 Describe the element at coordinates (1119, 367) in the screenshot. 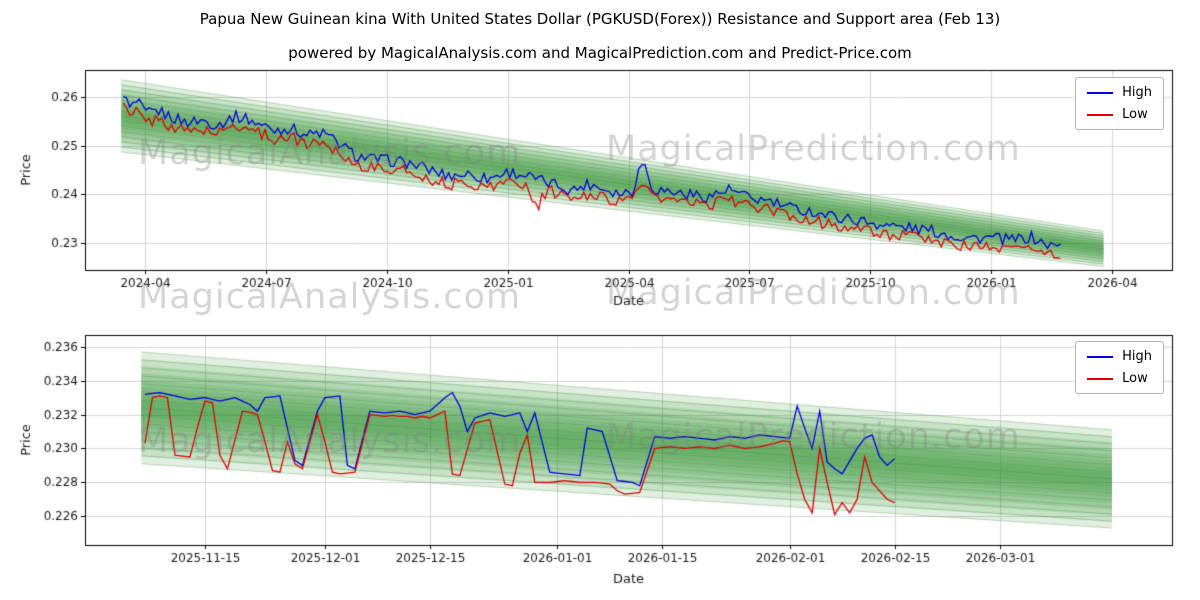

I see `legend-bottom-chart: High Low` at that location.